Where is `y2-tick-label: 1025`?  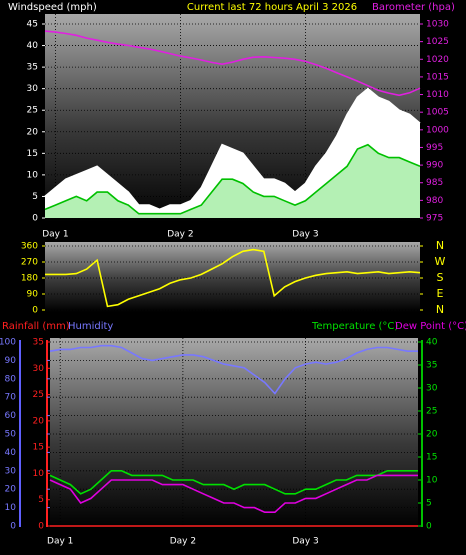 y2-tick-label: 1025 is located at coordinates (437, 42).